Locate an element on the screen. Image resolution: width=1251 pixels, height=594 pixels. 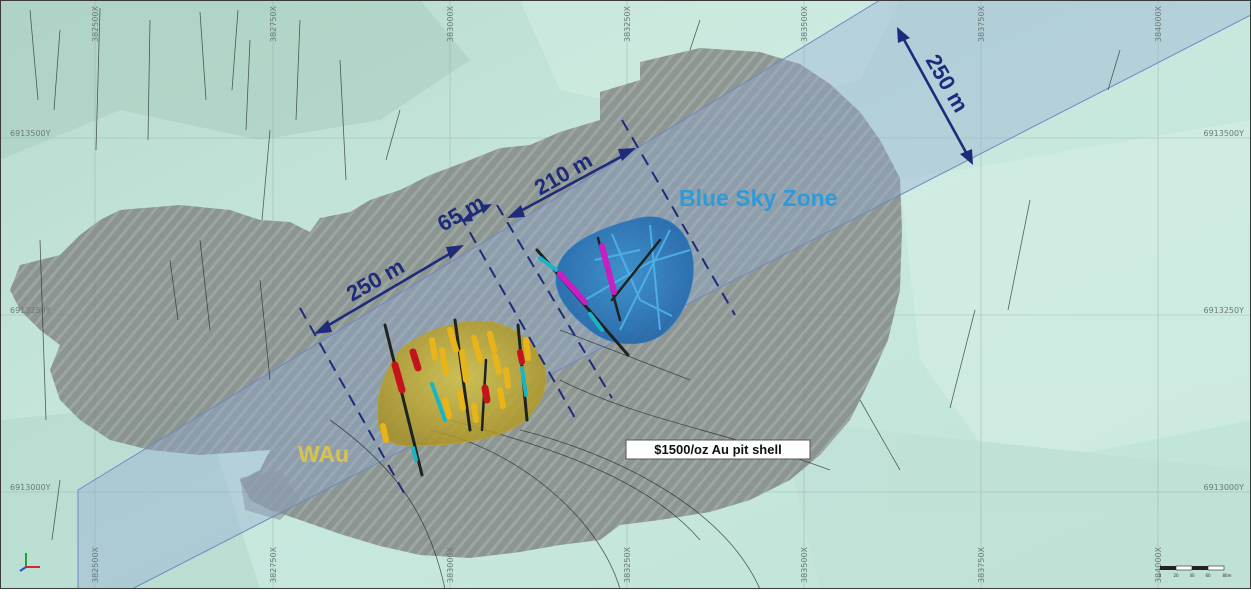
northing-labels-left: 6913500Y 6913250Y 6913000Y is located at coordinates (30, 310).